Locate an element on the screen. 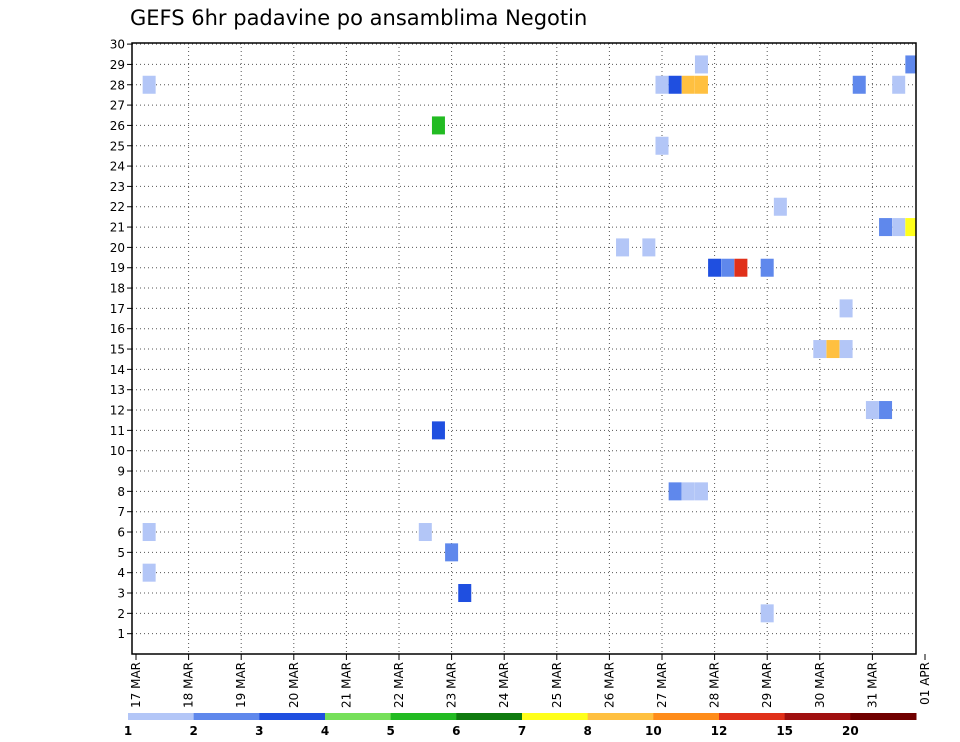 The width and height of the screenshot is (960, 742). colorbar-label: 7 is located at coordinates (522, 731).